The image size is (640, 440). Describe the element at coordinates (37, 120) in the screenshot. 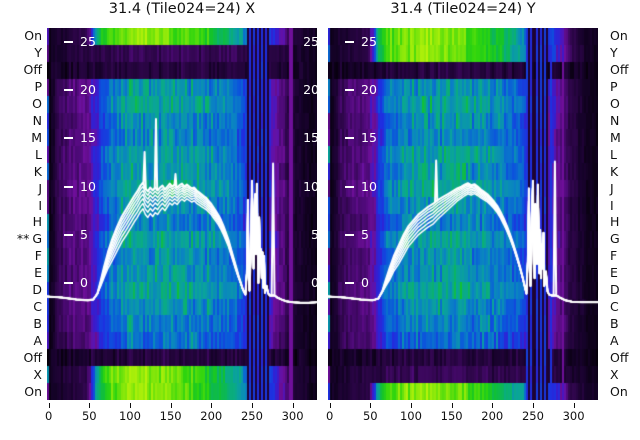

I see `row-label-left-n-5: N` at that location.